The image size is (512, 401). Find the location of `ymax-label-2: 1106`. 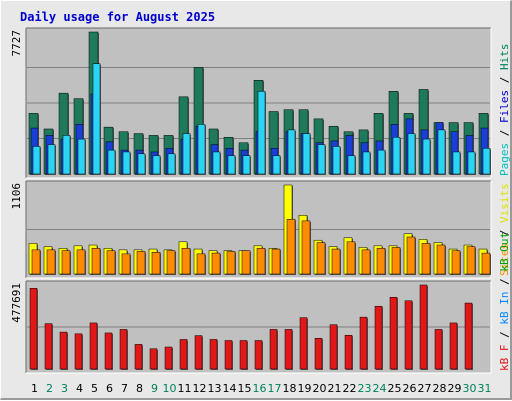

ymax-label-2: 1106 is located at coordinates (16, 196).